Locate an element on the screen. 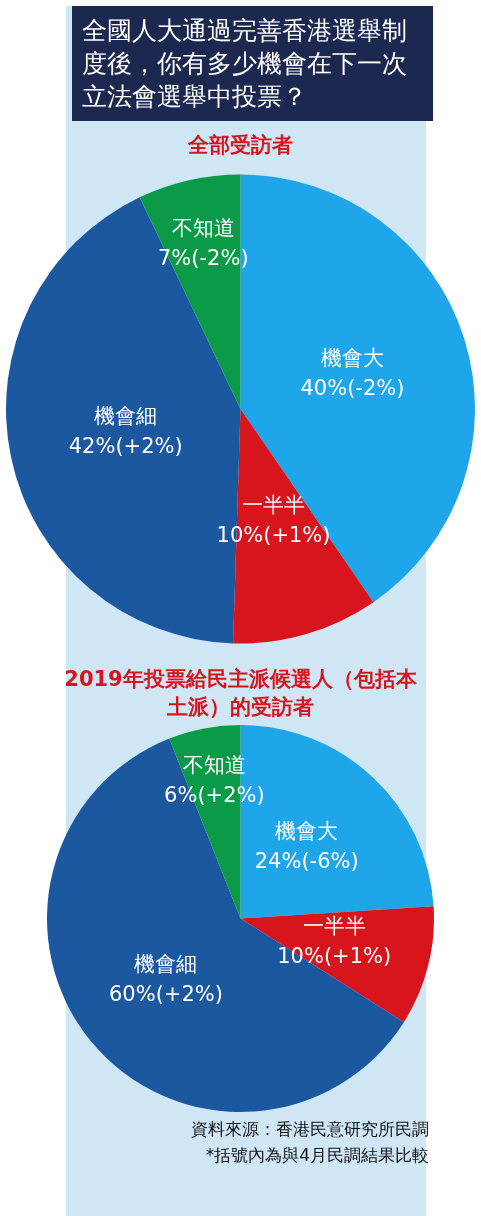 Image resolution: width=481 pixels, height=1216 pixels. chart-title: 2019年投票給民主派候選人（包括本土派）的受訪者 is located at coordinates (240, 693).